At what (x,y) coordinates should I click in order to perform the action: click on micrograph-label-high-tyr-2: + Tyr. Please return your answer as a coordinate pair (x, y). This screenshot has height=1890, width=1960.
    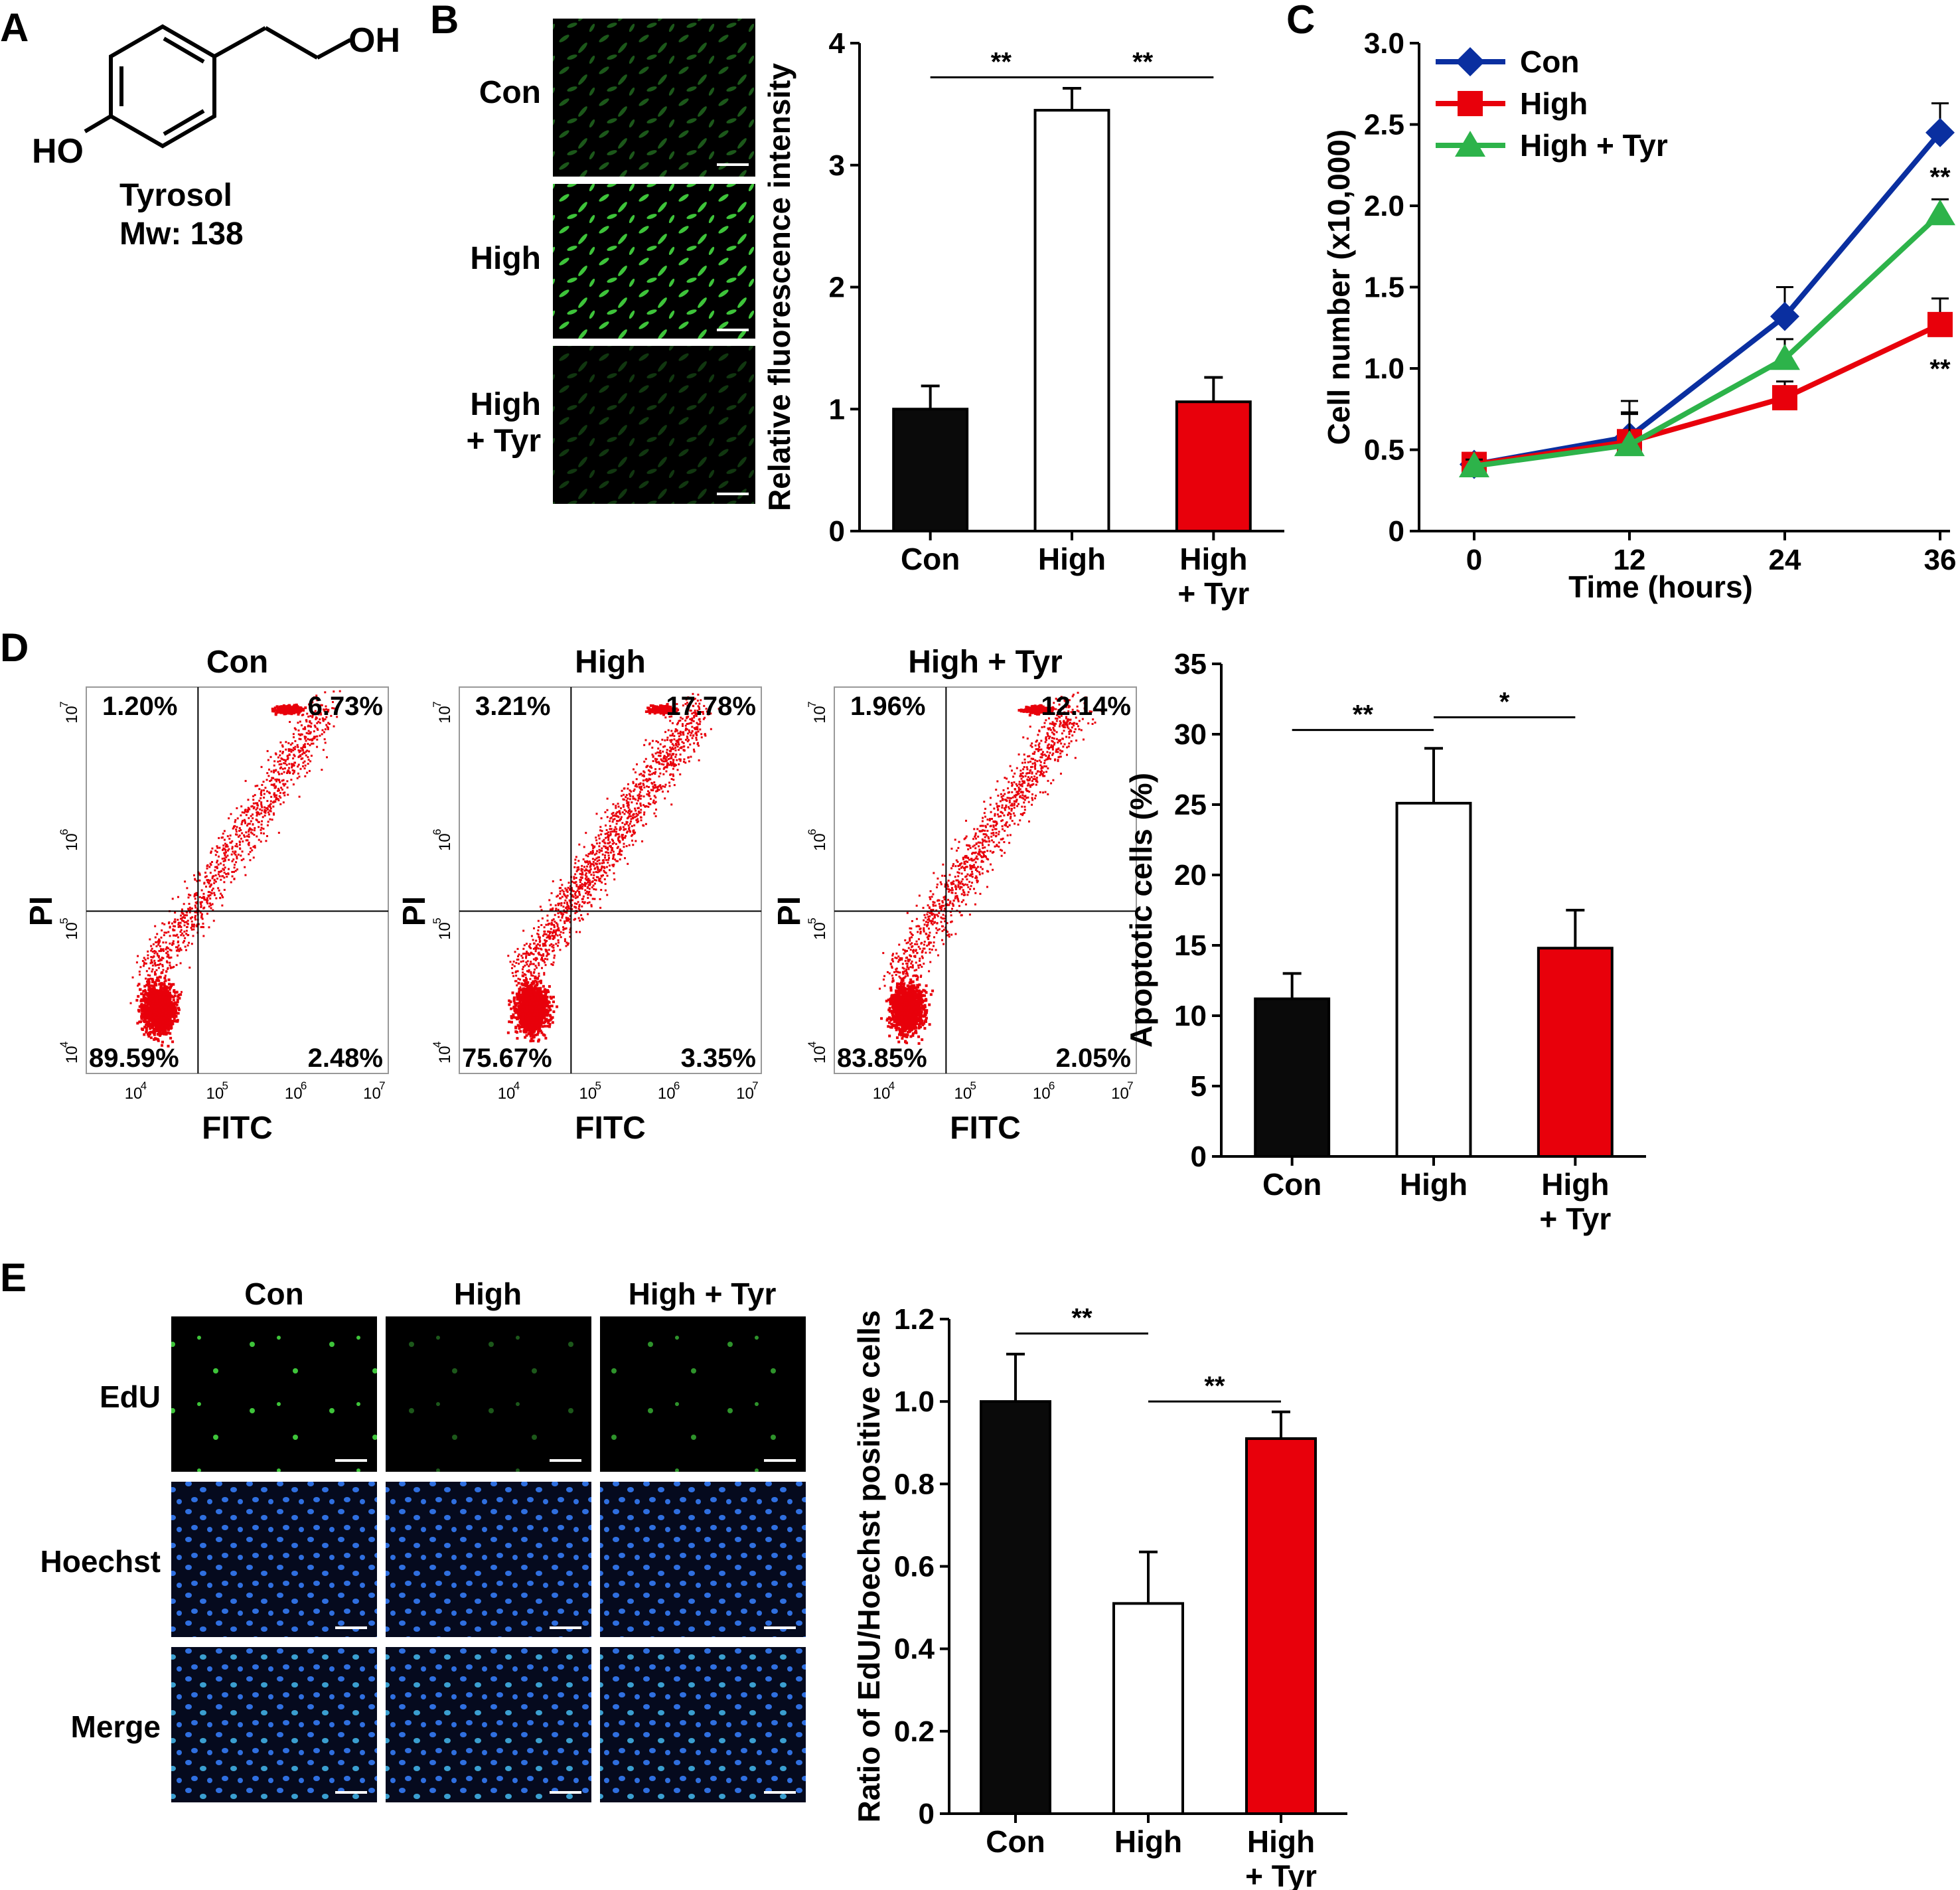
    Looking at the image, I should click on (504, 441).